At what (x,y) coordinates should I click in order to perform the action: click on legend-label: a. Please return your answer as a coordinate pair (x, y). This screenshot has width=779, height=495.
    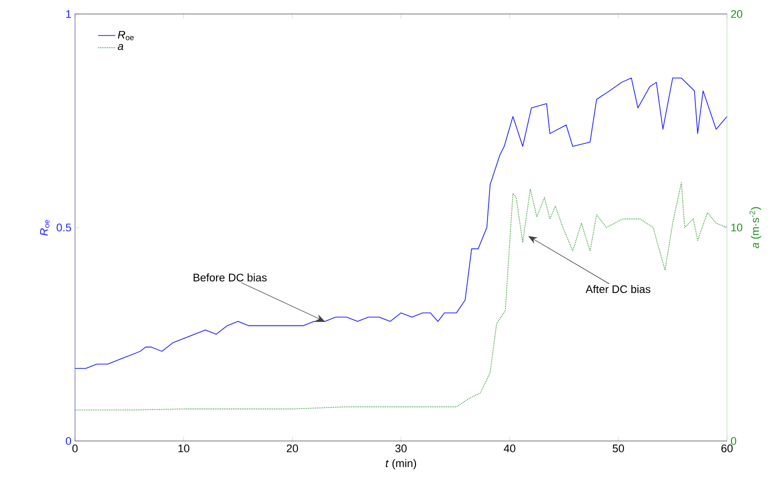
    Looking at the image, I should click on (121, 47).